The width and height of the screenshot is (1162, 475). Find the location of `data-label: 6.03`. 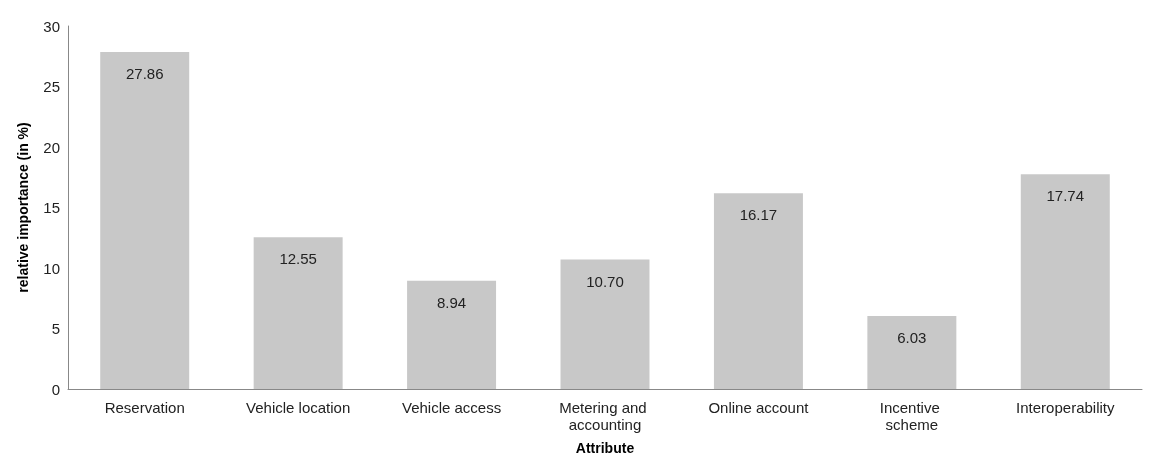

data-label: 6.03 is located at coordinates (912, 338).